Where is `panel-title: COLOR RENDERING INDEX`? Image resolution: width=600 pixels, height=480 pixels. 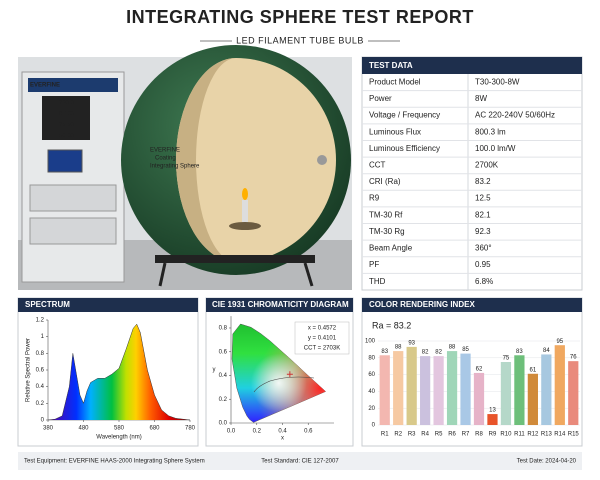 panel-title: COLOR RENDERING INDEX is located at coordinates (422, 304).